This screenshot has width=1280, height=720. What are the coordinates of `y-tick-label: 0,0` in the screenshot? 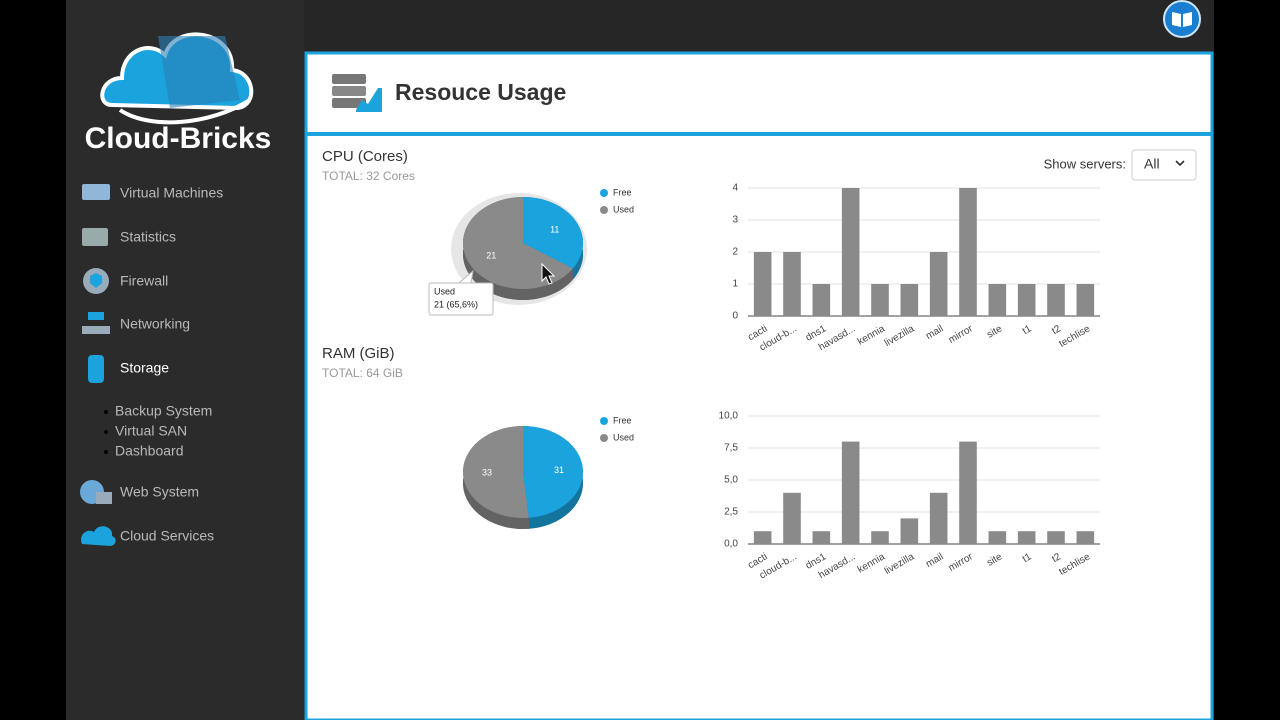 It's located at (731, 544).